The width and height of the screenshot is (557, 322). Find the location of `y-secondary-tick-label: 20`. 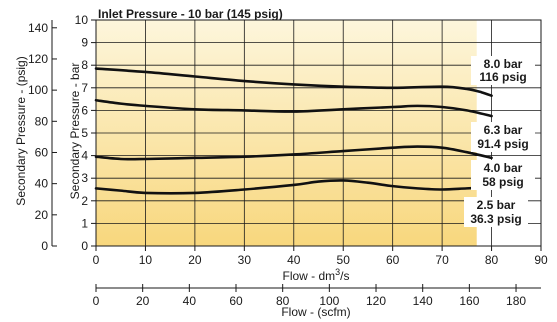

y-secondary-tick-label: 20 is located at coordinates (42, 215).